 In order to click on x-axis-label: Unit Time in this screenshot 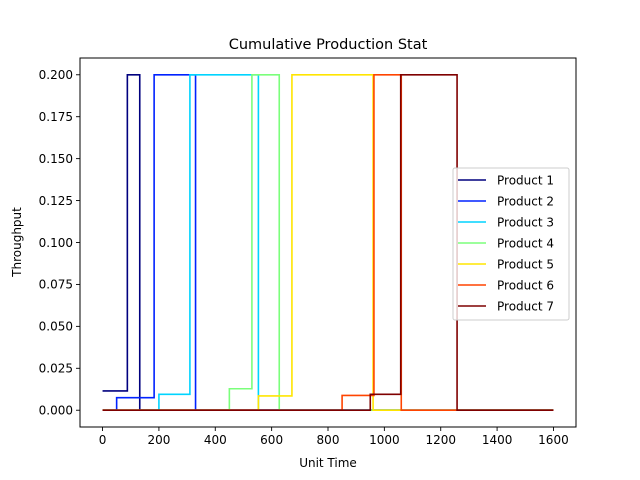, I will do `click(328, 463)`.